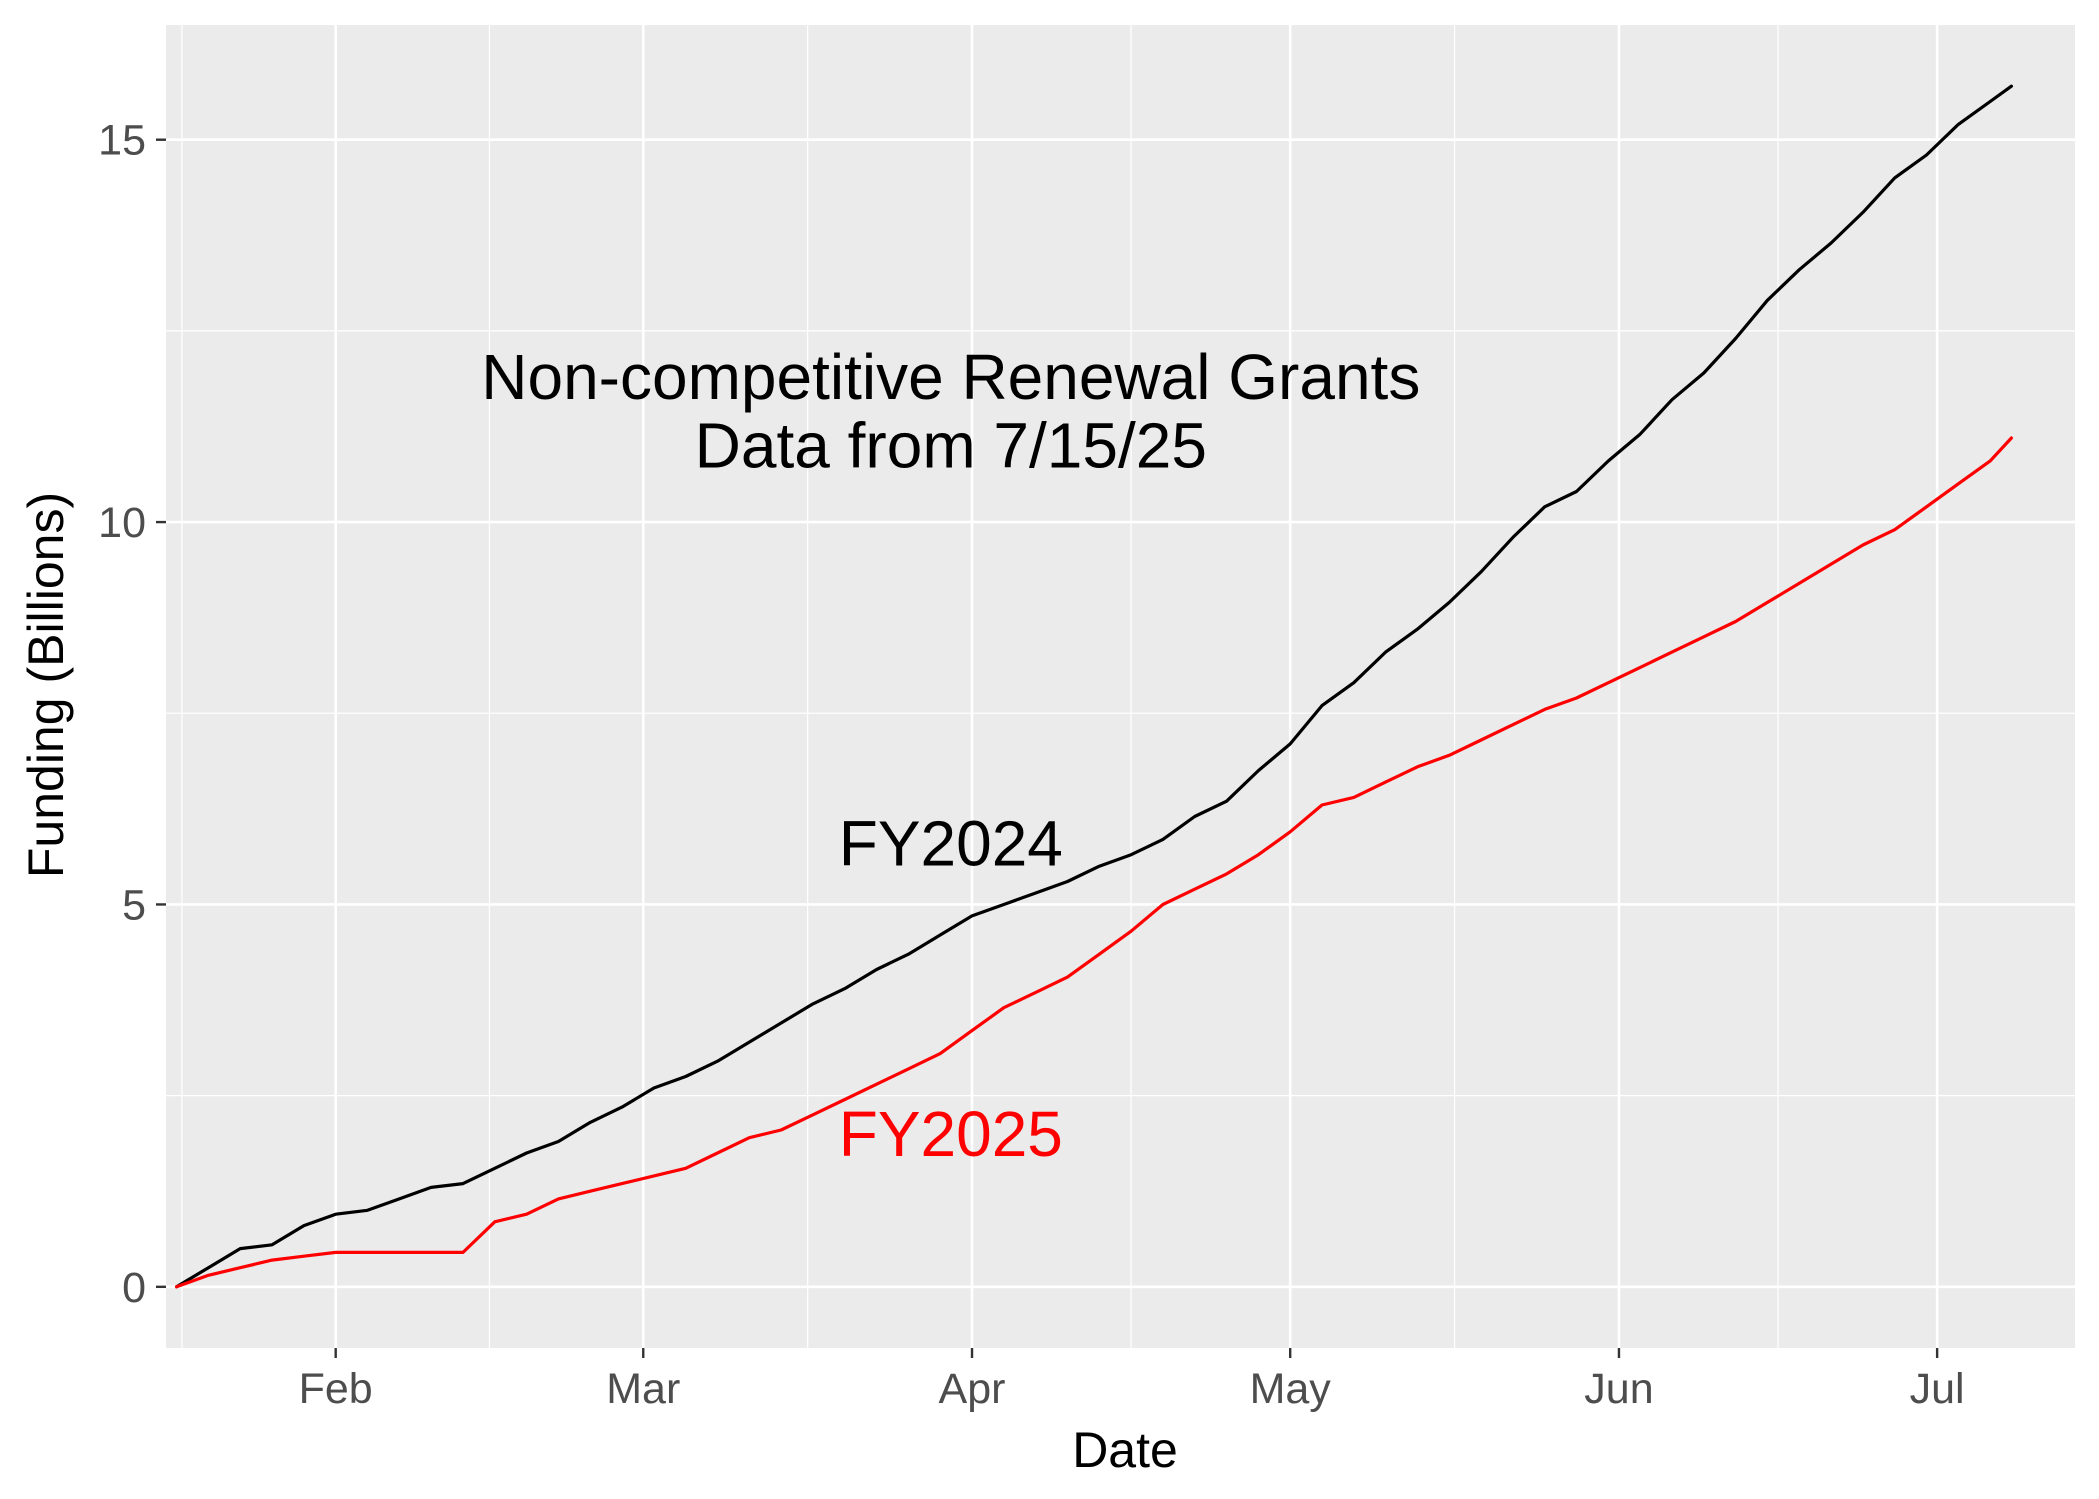 The image size is (2099, 1499). I want to click on y-axis-title: Funding (Billions), so click(46, 685).